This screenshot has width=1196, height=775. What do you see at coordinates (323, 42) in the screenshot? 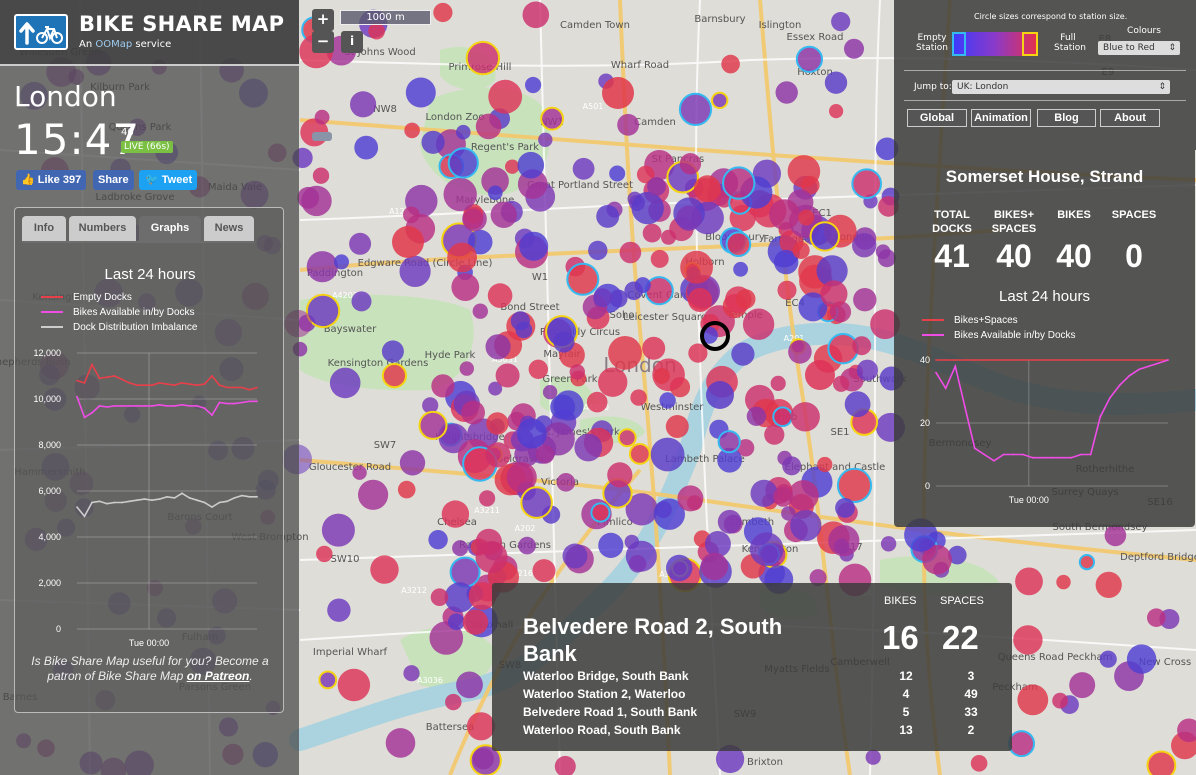
I see `zoom-out-button: −` at bounding box center [323, 42].